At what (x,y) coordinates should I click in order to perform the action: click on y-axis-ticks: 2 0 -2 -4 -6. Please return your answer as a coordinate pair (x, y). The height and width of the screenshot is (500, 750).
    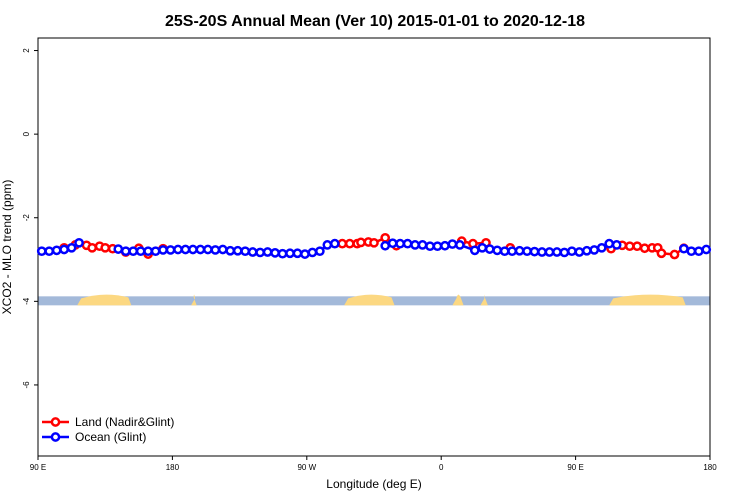
    Looking at the image, I should click on (30, 218).